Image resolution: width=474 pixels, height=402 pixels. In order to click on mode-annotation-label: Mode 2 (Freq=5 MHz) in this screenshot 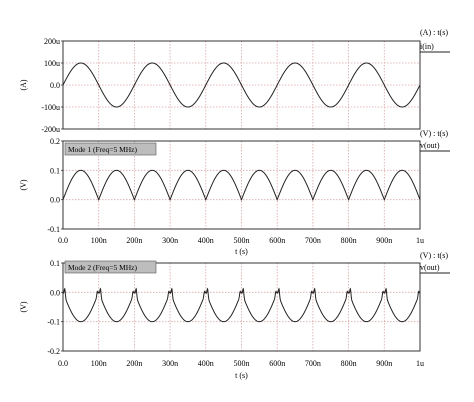, I will do `click(103, 267)`.